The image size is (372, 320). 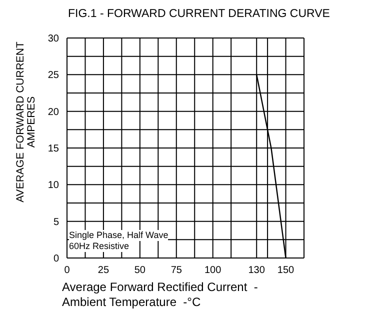 What do you see at coordinates (257, 270) in the screenshot?
I see `x-tick-label: 130` at bounding box center [257, 270].